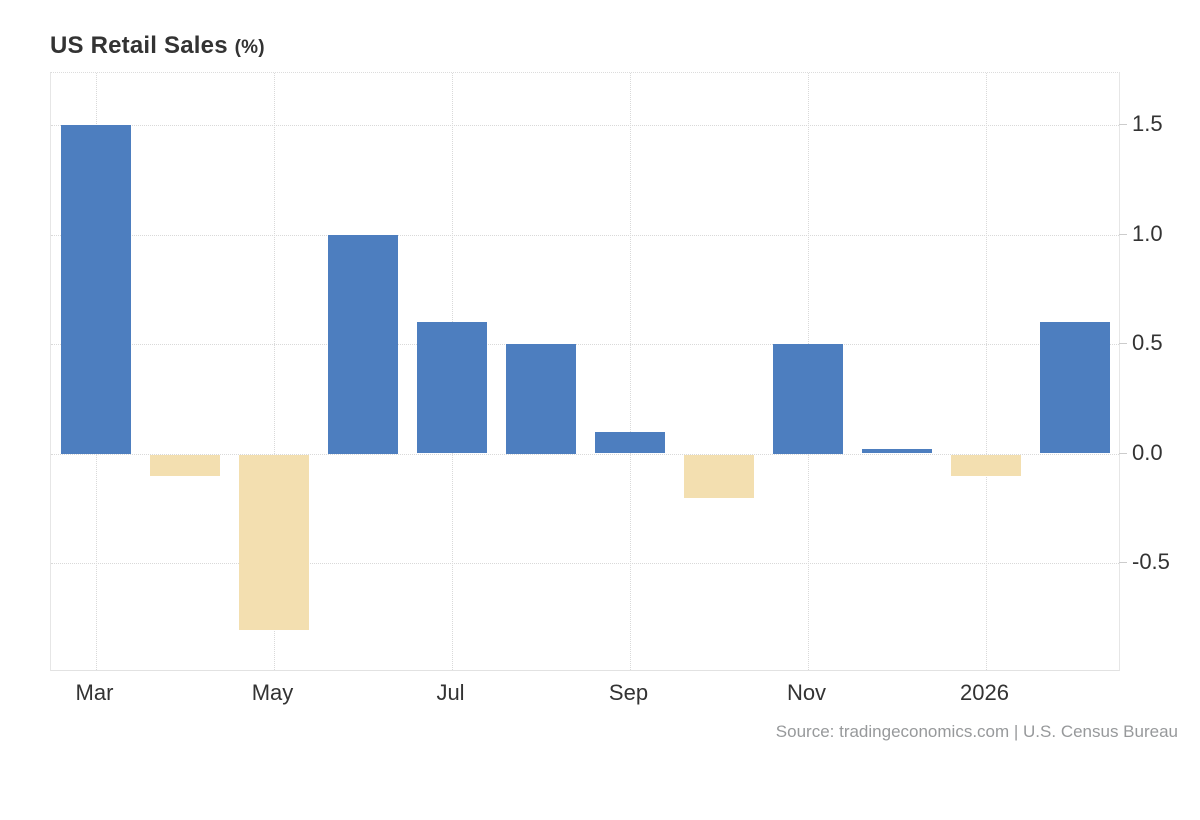 The image size is (1200, 820). I want to click on bar-jul, so click(451, 388).